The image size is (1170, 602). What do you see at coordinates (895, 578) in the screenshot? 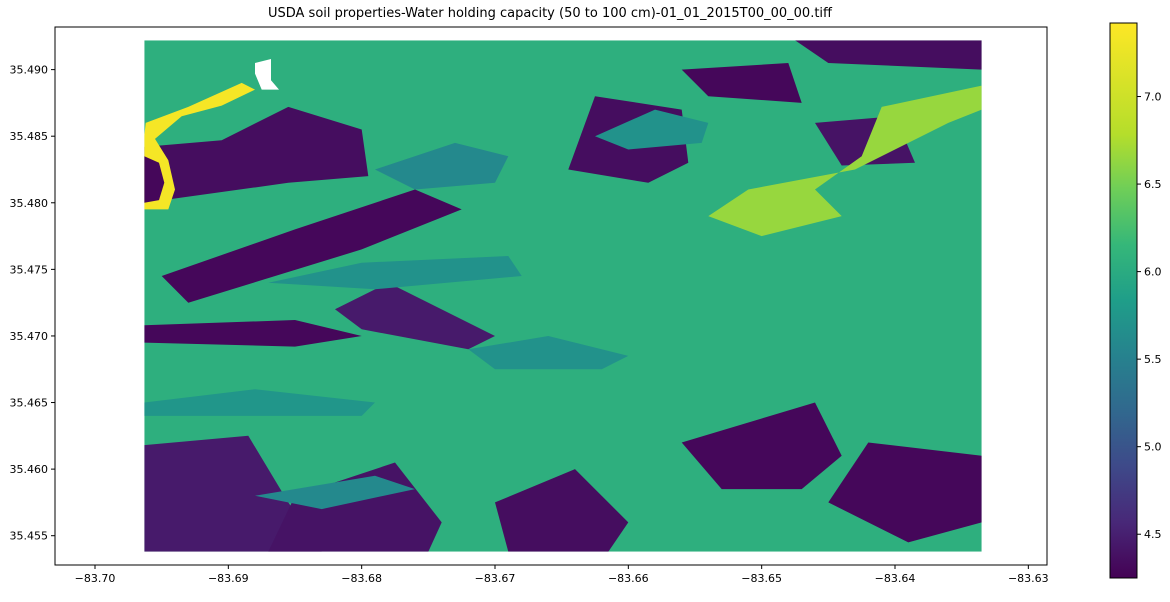
I see `x-tick-label: −83.64` at bounding box center [895, 578].